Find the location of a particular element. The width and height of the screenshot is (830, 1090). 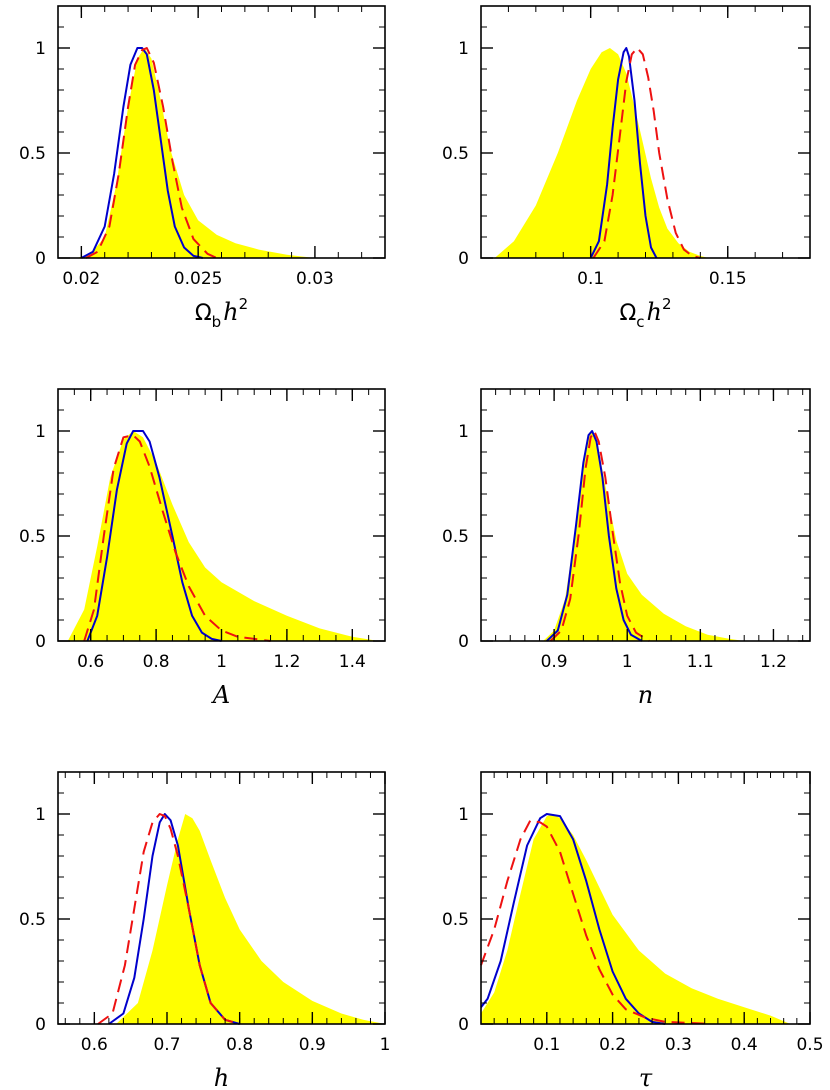

panel-5: 0.6 0.7 0.8 0.9 1 0 0.5 1 h is located at coordinates (205, 930).